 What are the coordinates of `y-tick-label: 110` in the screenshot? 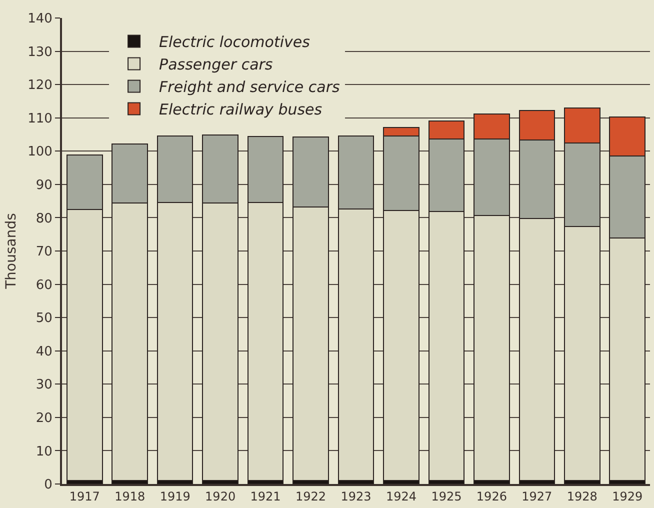 It's located at (40, 118).